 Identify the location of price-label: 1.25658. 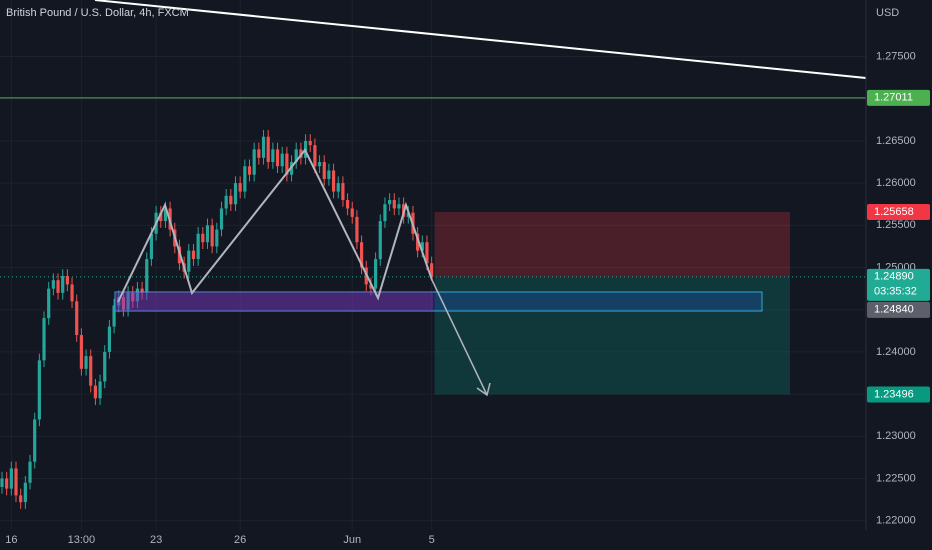
(894, 212).